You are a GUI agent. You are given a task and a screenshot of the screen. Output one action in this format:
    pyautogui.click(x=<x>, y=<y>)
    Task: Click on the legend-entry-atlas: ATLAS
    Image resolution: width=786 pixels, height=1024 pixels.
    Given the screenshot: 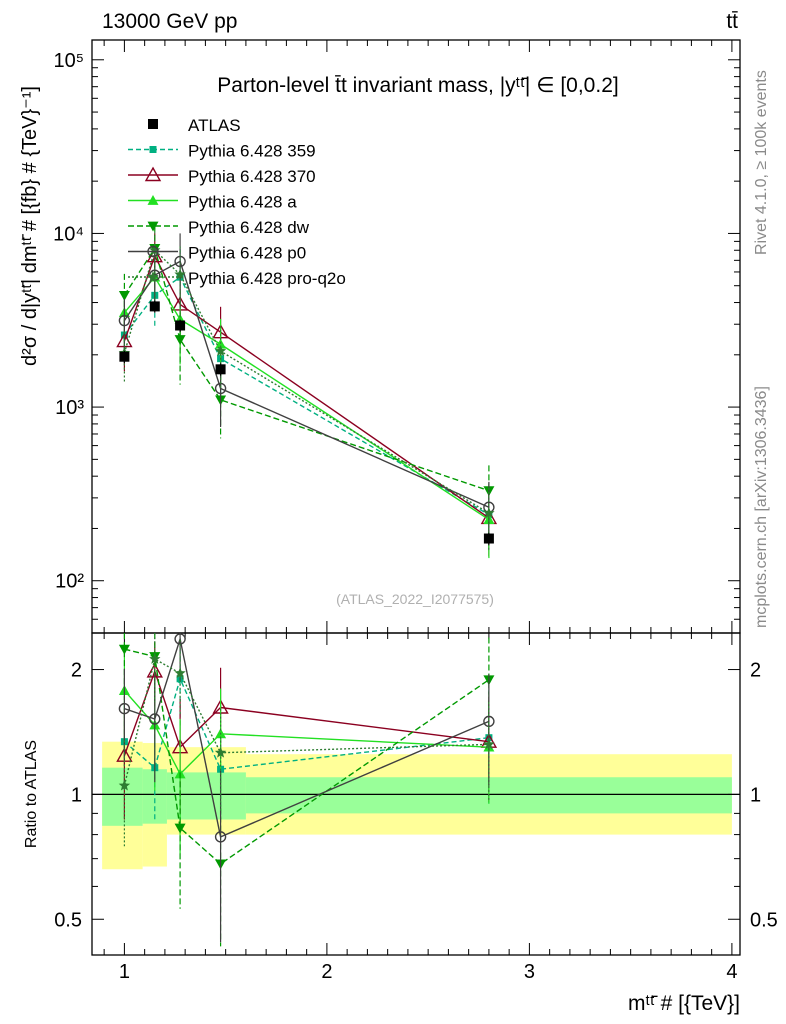 What is the action you would take?
    pyautogui.click(x=194, y=125)
    